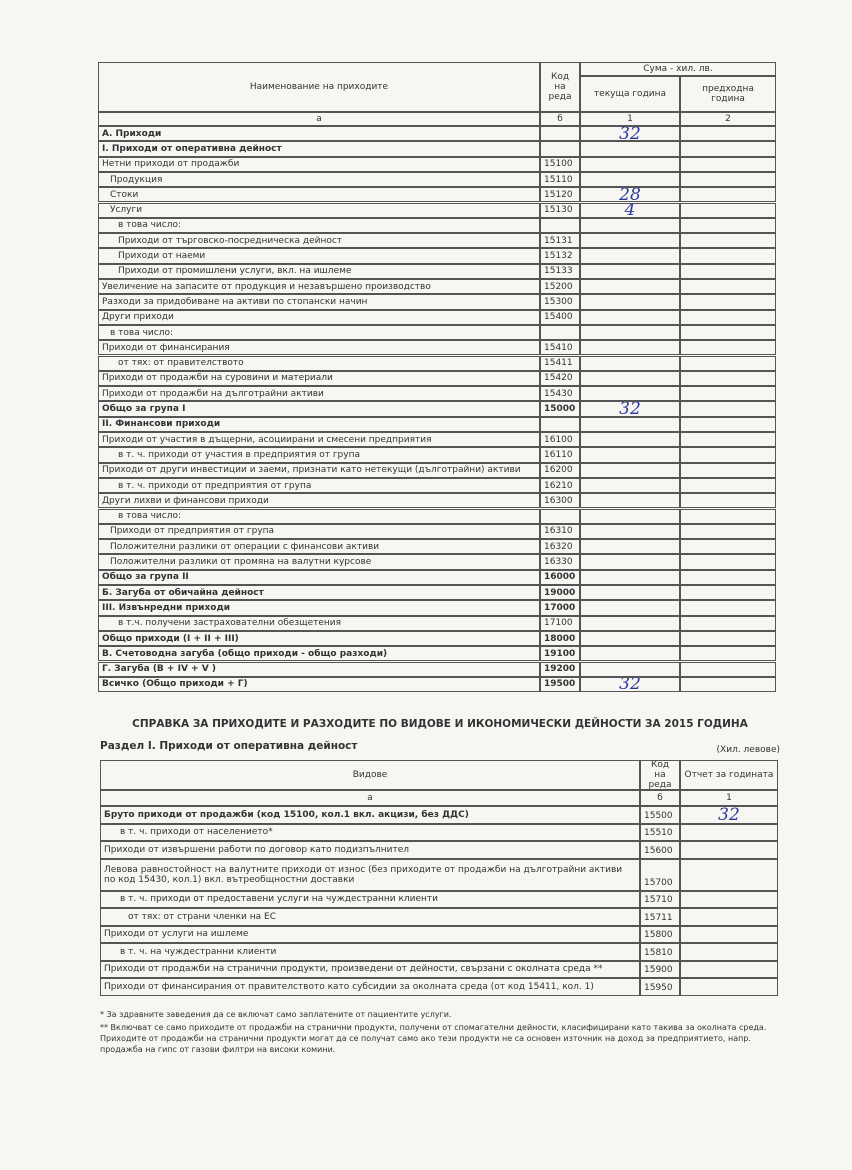 Image resolution: width=852 pixels, height=1170 pixels. Describe the element at coordinates (660, 952) in the screenshot. I see `row-code: 15810` at that location.